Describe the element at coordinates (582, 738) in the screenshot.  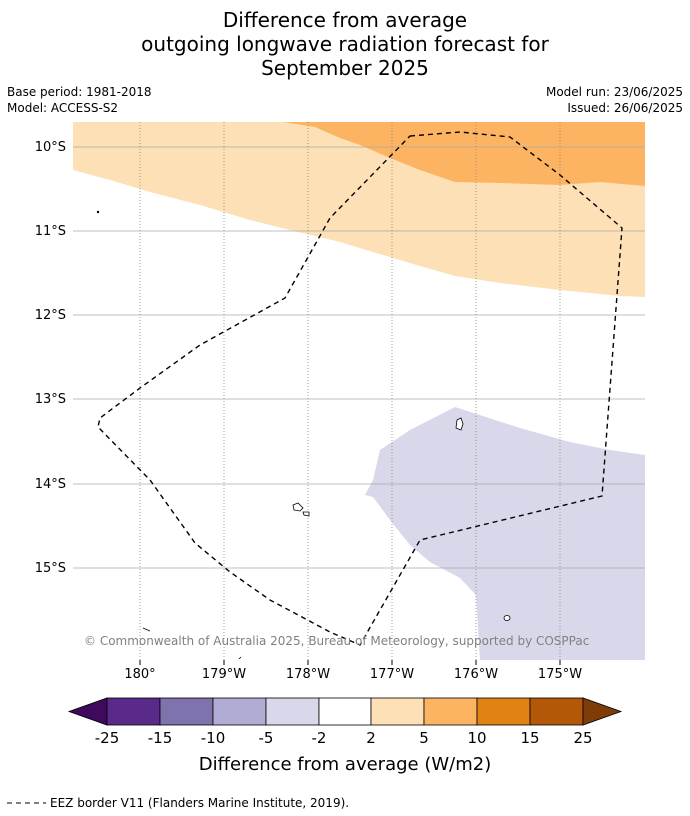
I see `colorbar-tick: 25` at that location.